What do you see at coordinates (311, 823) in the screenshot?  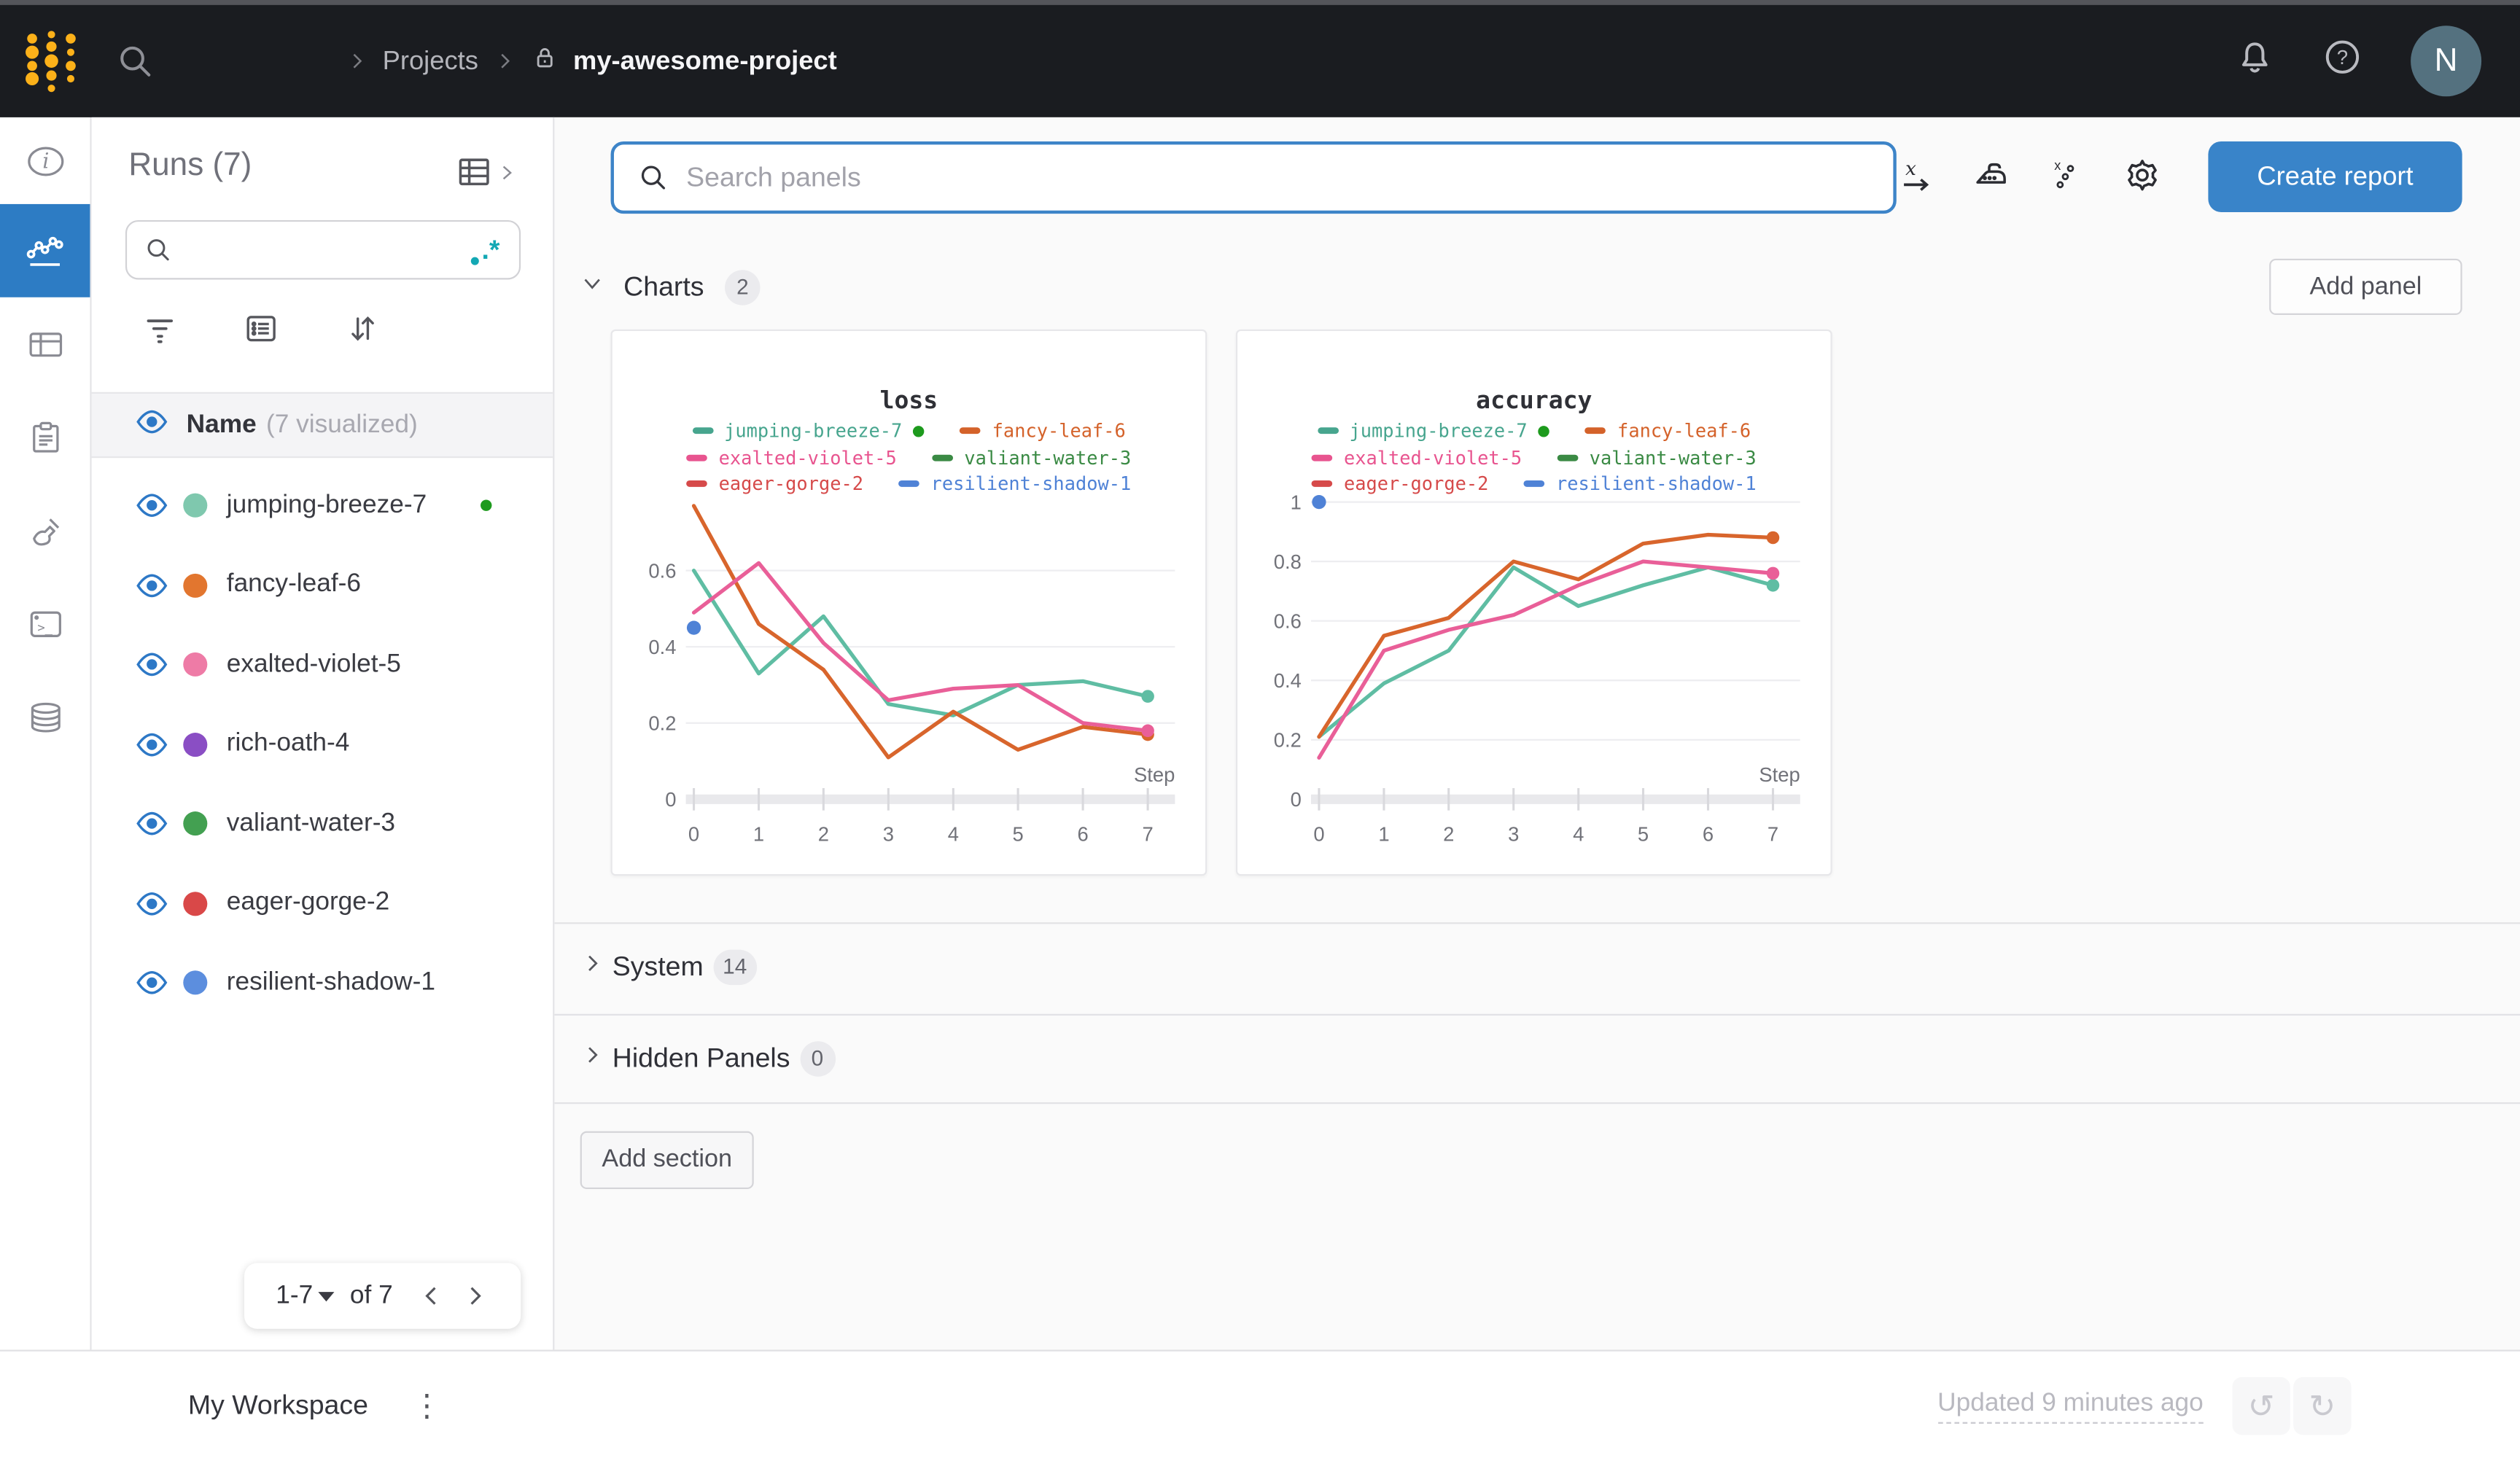 I see `run-name: valiant-water-3` at bounding box center [311, 823].